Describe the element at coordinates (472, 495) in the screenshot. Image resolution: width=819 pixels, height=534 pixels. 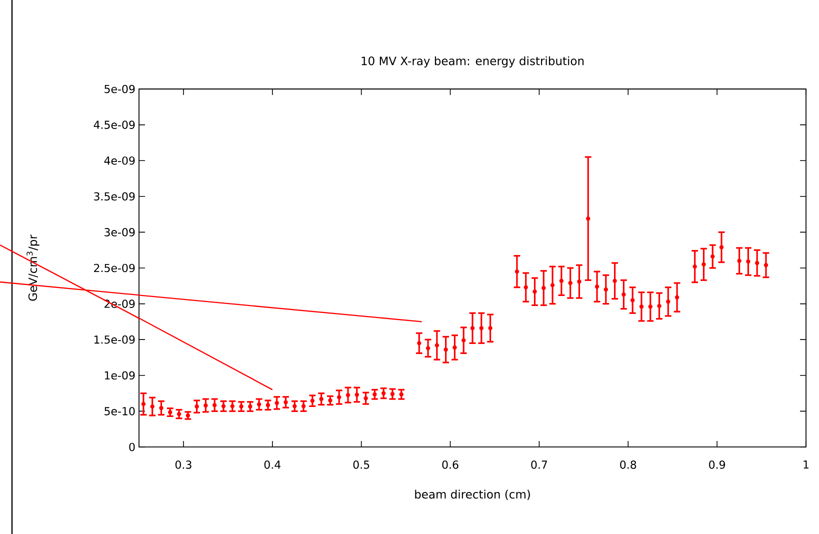
I see `x-axis-title: beam direction (cm)` at that location.